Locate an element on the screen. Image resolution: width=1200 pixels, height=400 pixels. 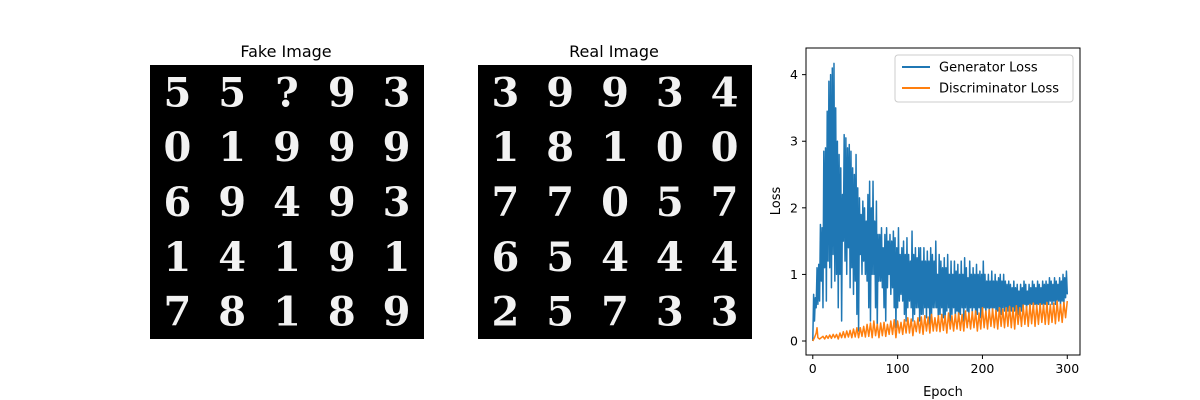
fake-digit: 6 is located at coordinates (177, 202).